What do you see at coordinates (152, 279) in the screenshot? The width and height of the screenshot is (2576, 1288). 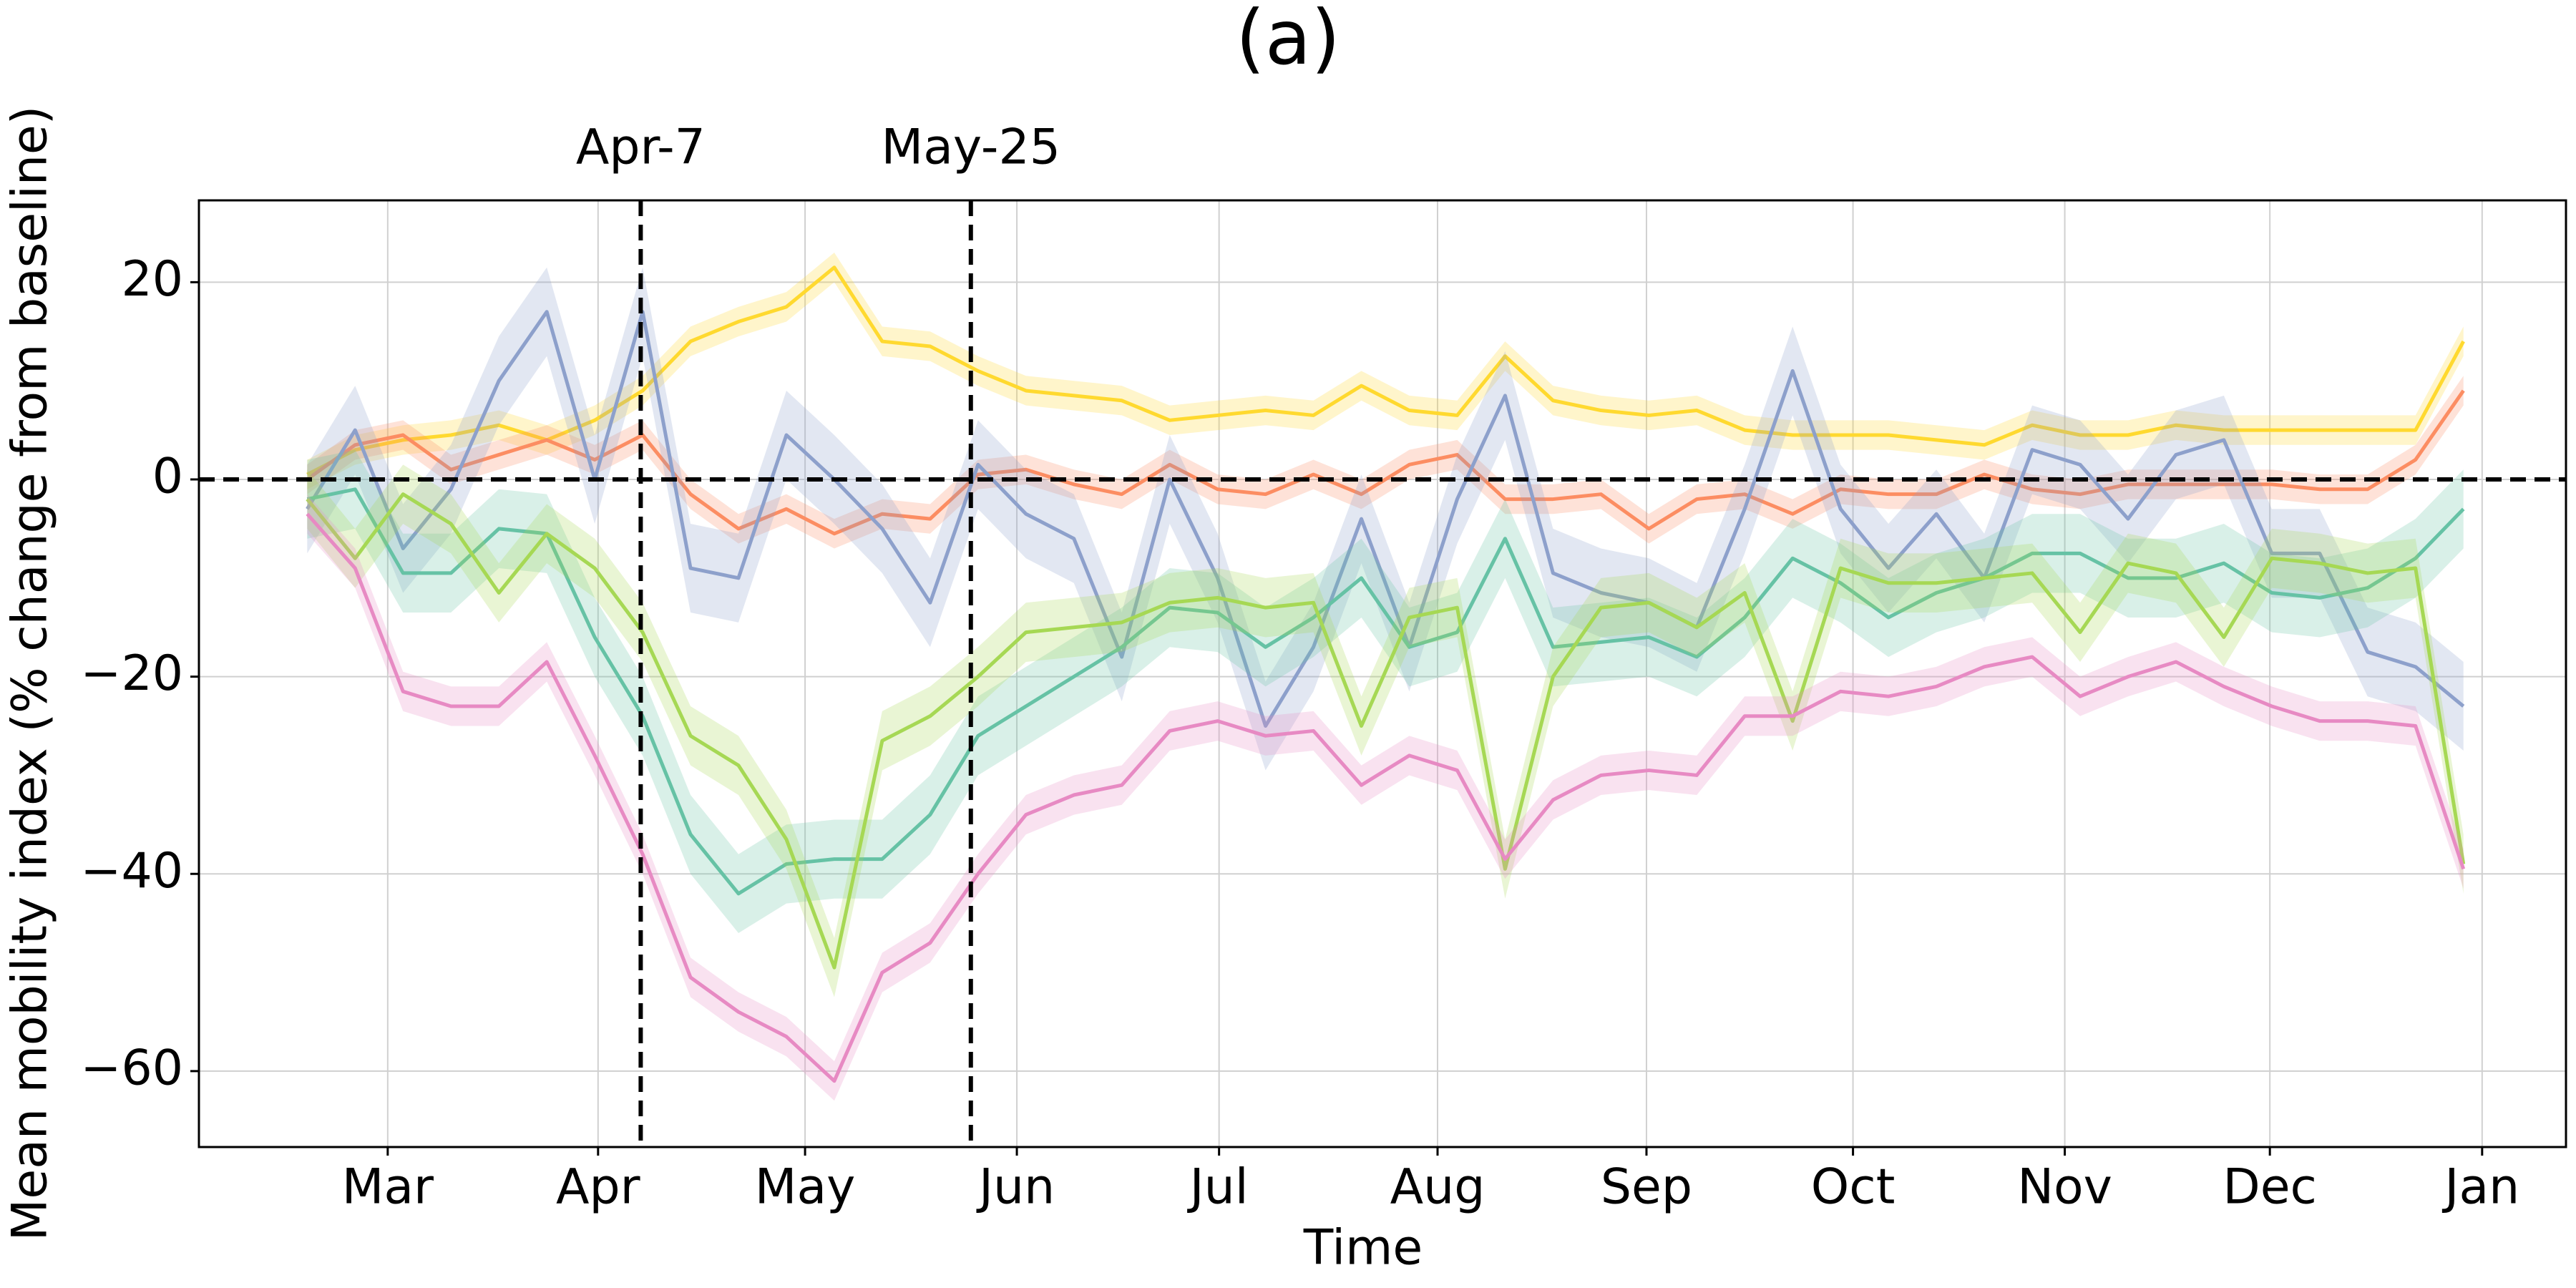 I see `y-tick-label: 20` at bounding box center [152, 279].